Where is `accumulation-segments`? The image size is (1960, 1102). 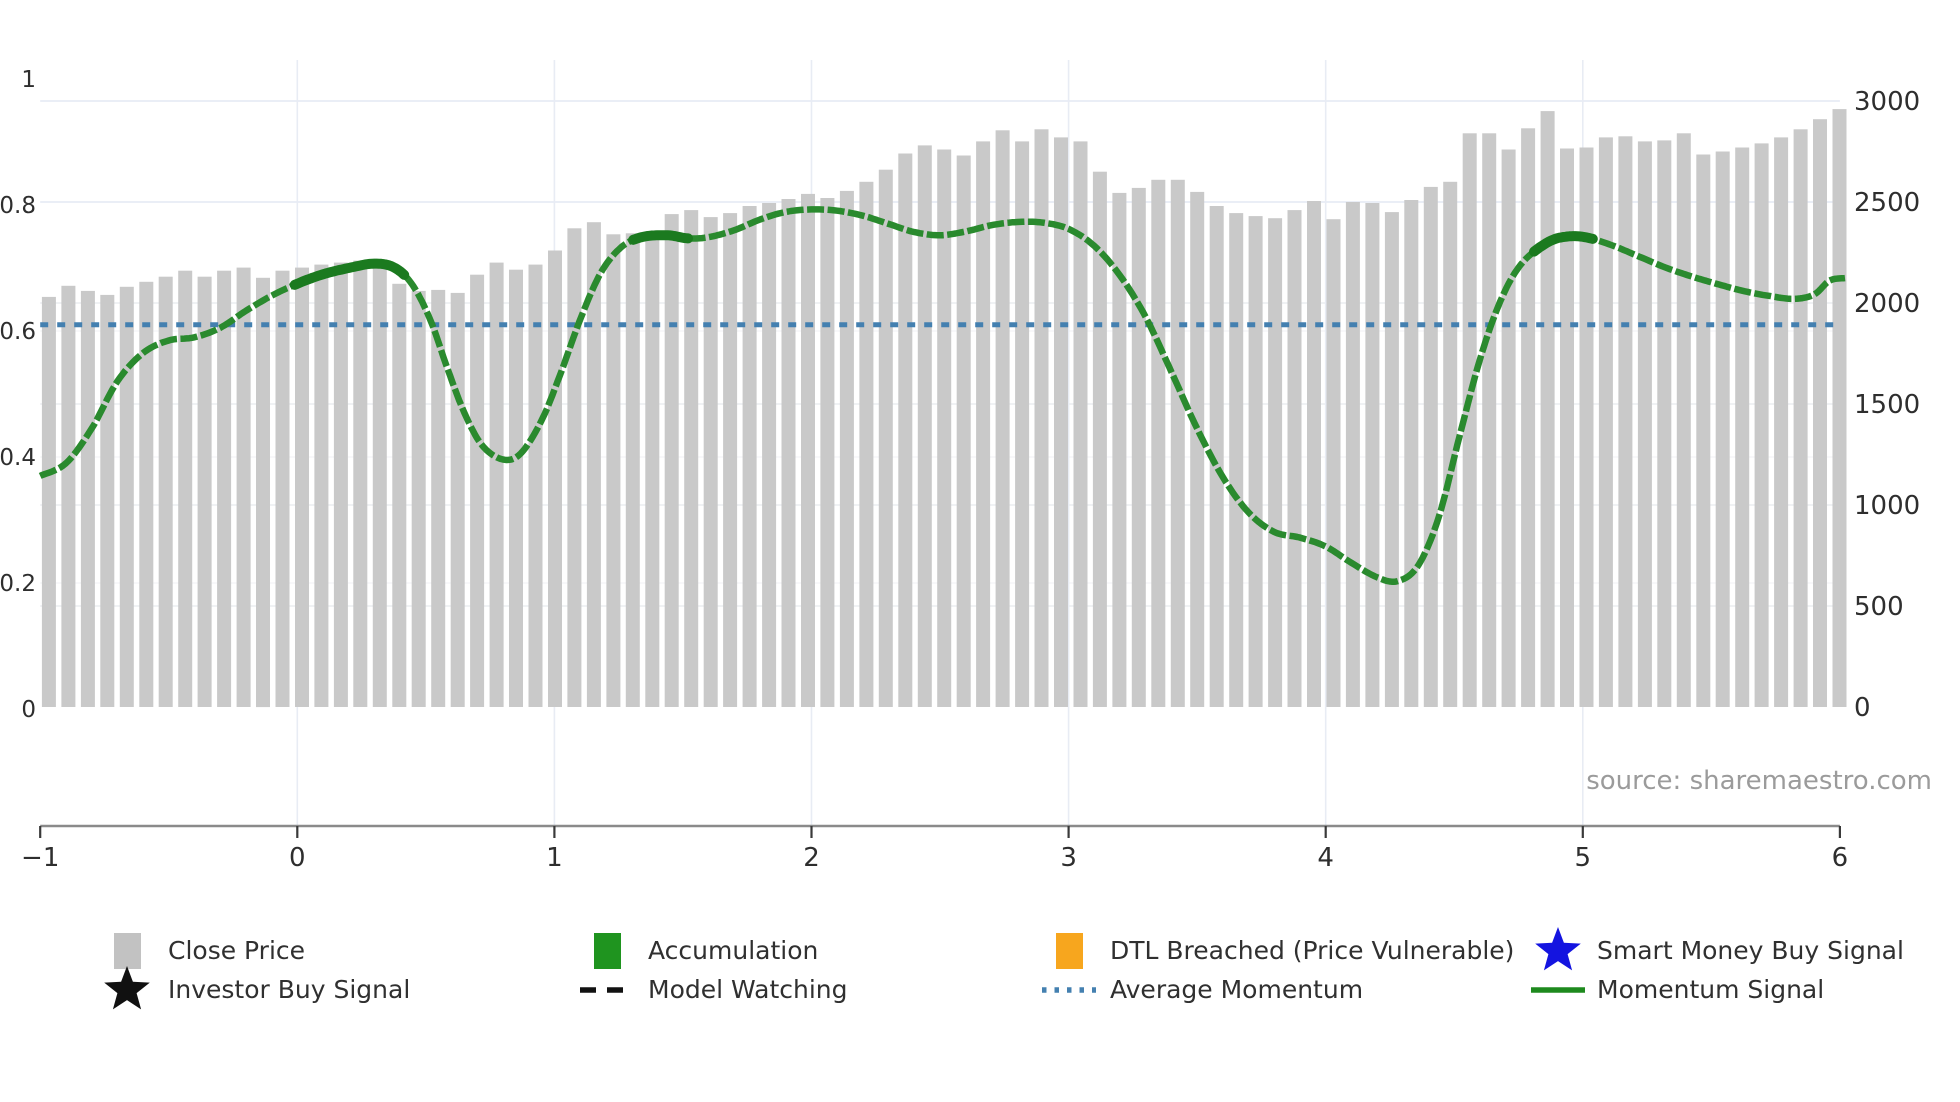 accumulation-segments is located at coordinates (943, 260).